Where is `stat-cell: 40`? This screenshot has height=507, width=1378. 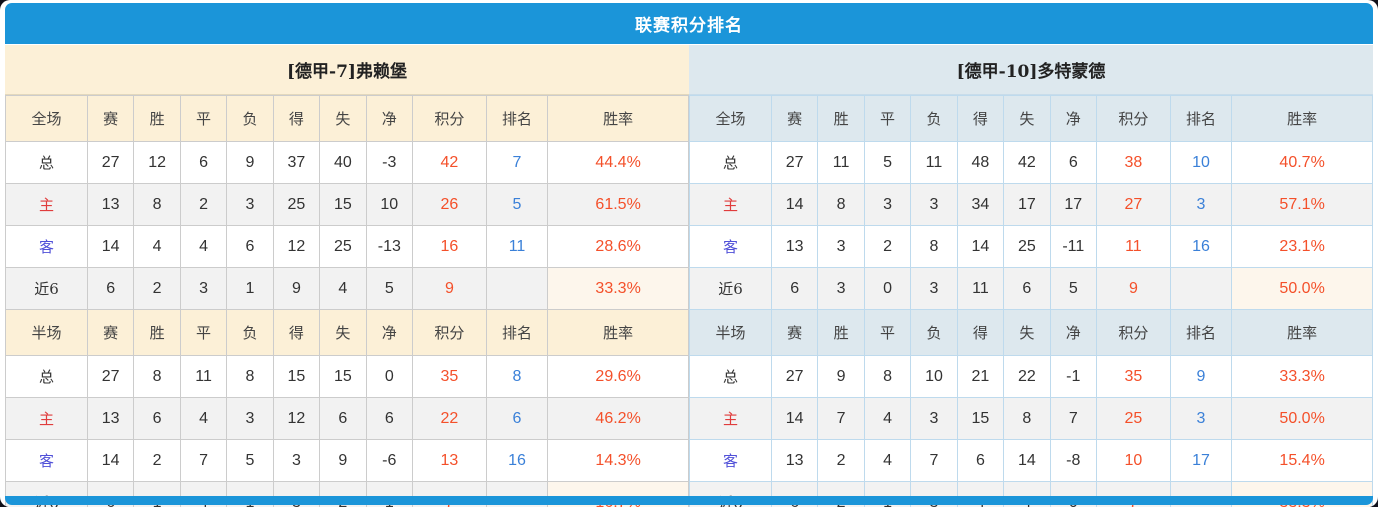
stat-cell: 40 is located at coordinates (343, 162).